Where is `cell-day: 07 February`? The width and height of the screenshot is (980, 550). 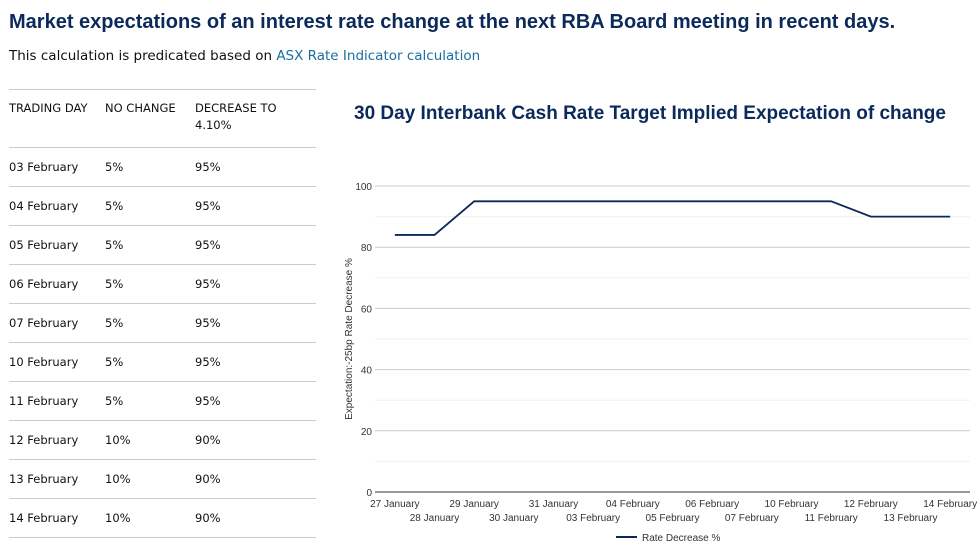 cell-day: 07 February is located at coordinates (57, 323).